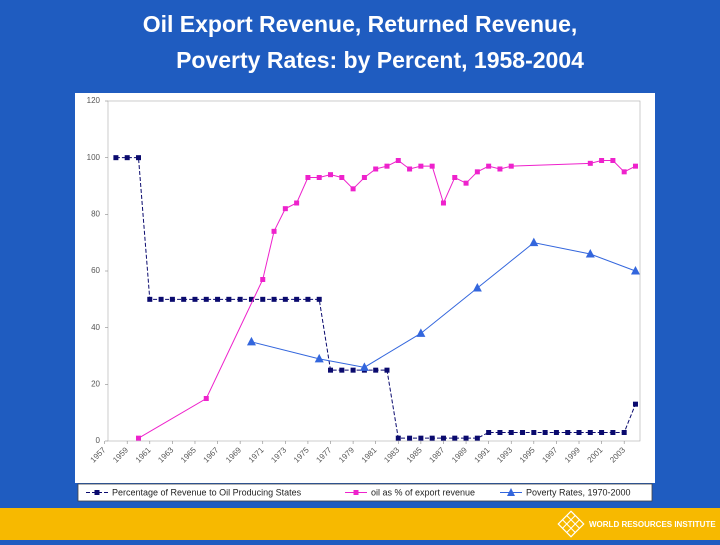  I want to click on legend-label: Poverty Rates, 1970-2000, so click(578, 492).